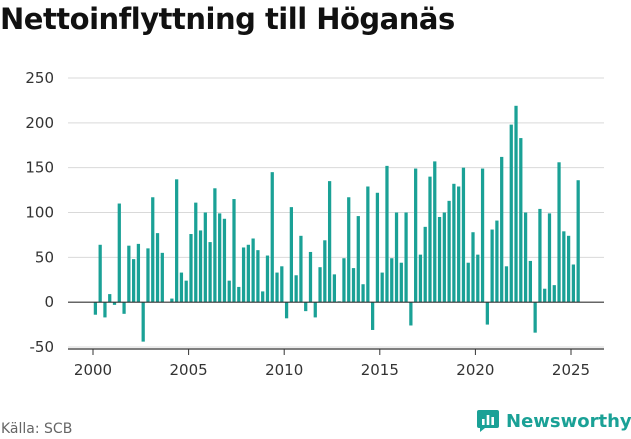 The image size is (631, 439). Describe the element at coordinates (475, 370) in the screenshot. I see `x-tick-label: 2020` at that location.